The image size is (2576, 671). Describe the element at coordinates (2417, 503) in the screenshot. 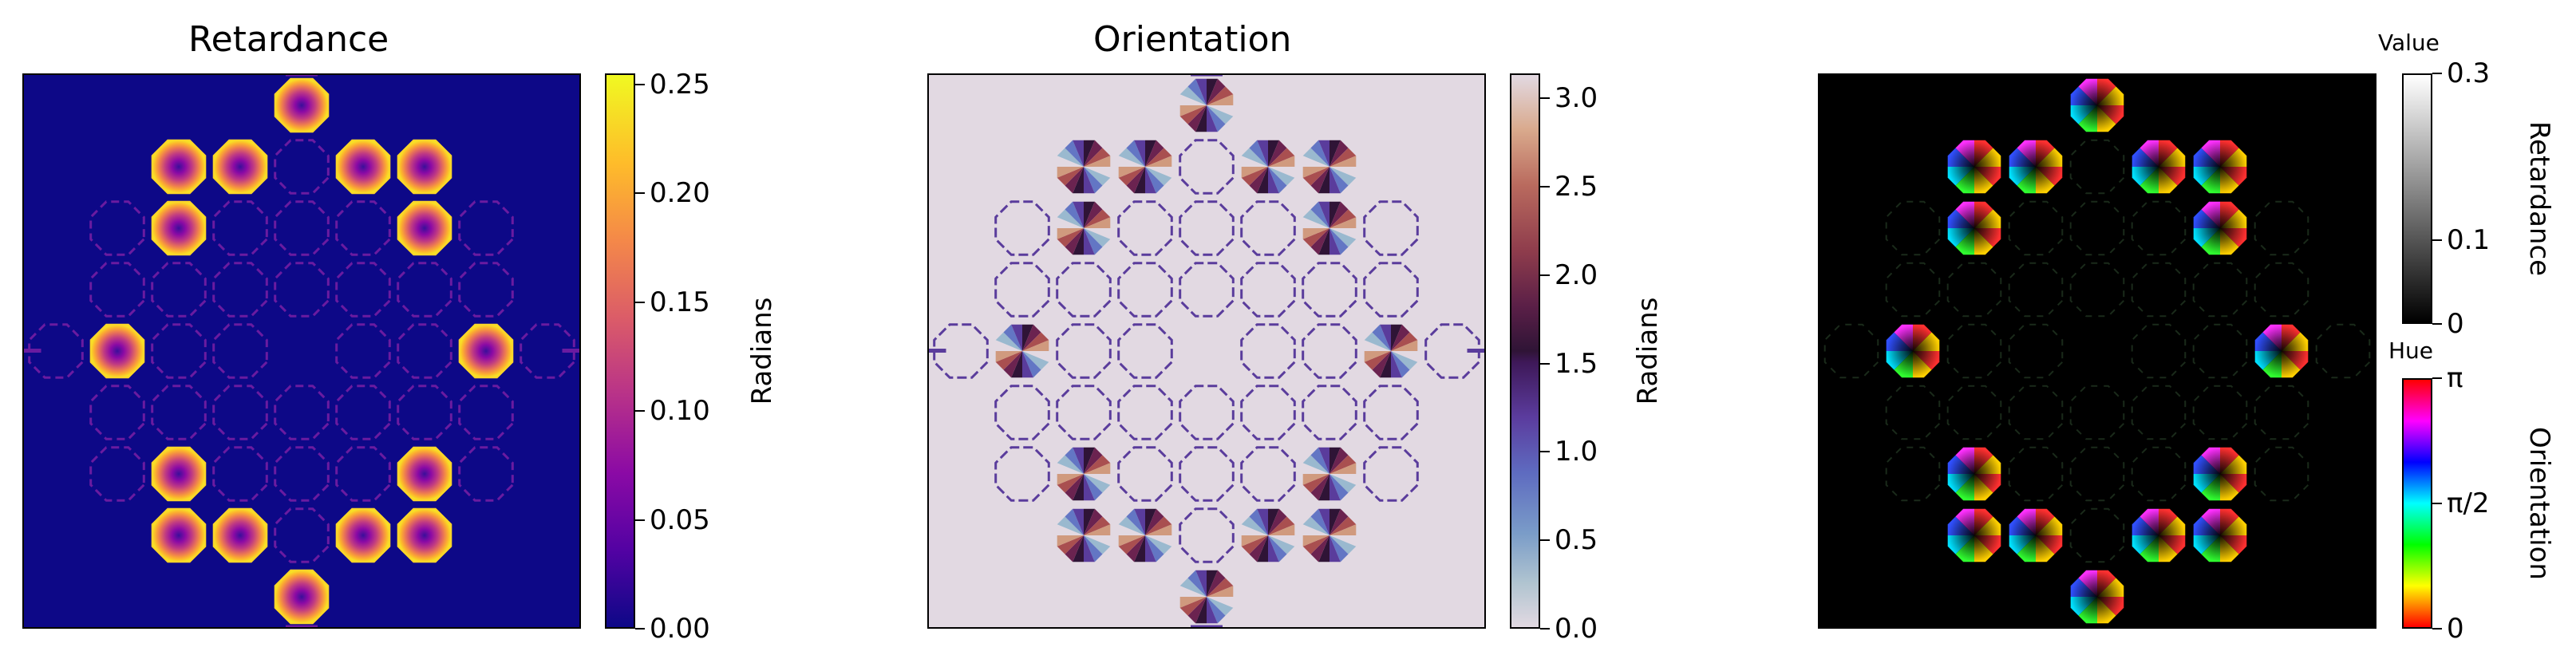

I see `hue-colorbar` at that location.